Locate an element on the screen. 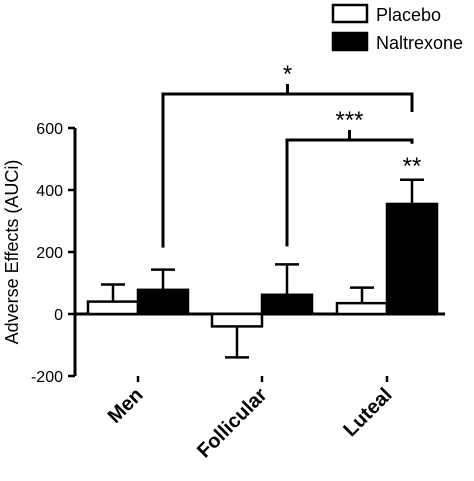 The height and width of the screenshot is (481, 474). legend: Placebo Naltrexone is located at coordinates (397, 28).